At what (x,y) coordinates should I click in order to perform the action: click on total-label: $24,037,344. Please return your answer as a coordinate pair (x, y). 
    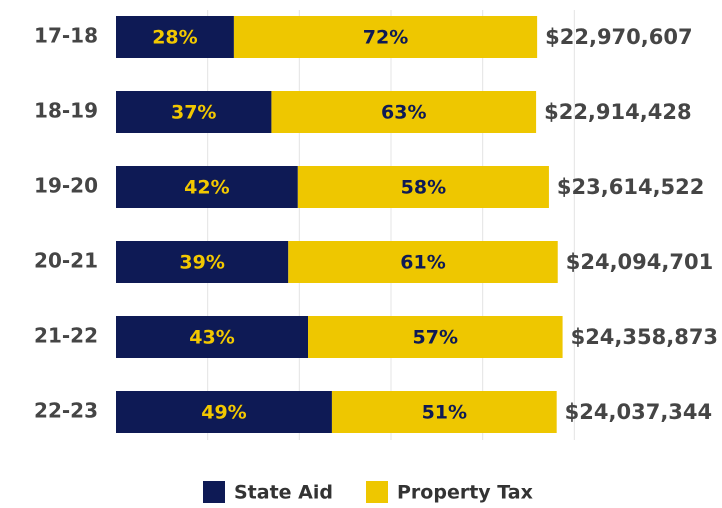
    Looking at the image, I should click on (638, 412).